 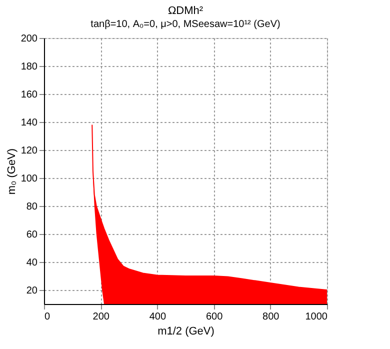 I want to click on chart-title: ΩDMh², so click(x=186, y=11).